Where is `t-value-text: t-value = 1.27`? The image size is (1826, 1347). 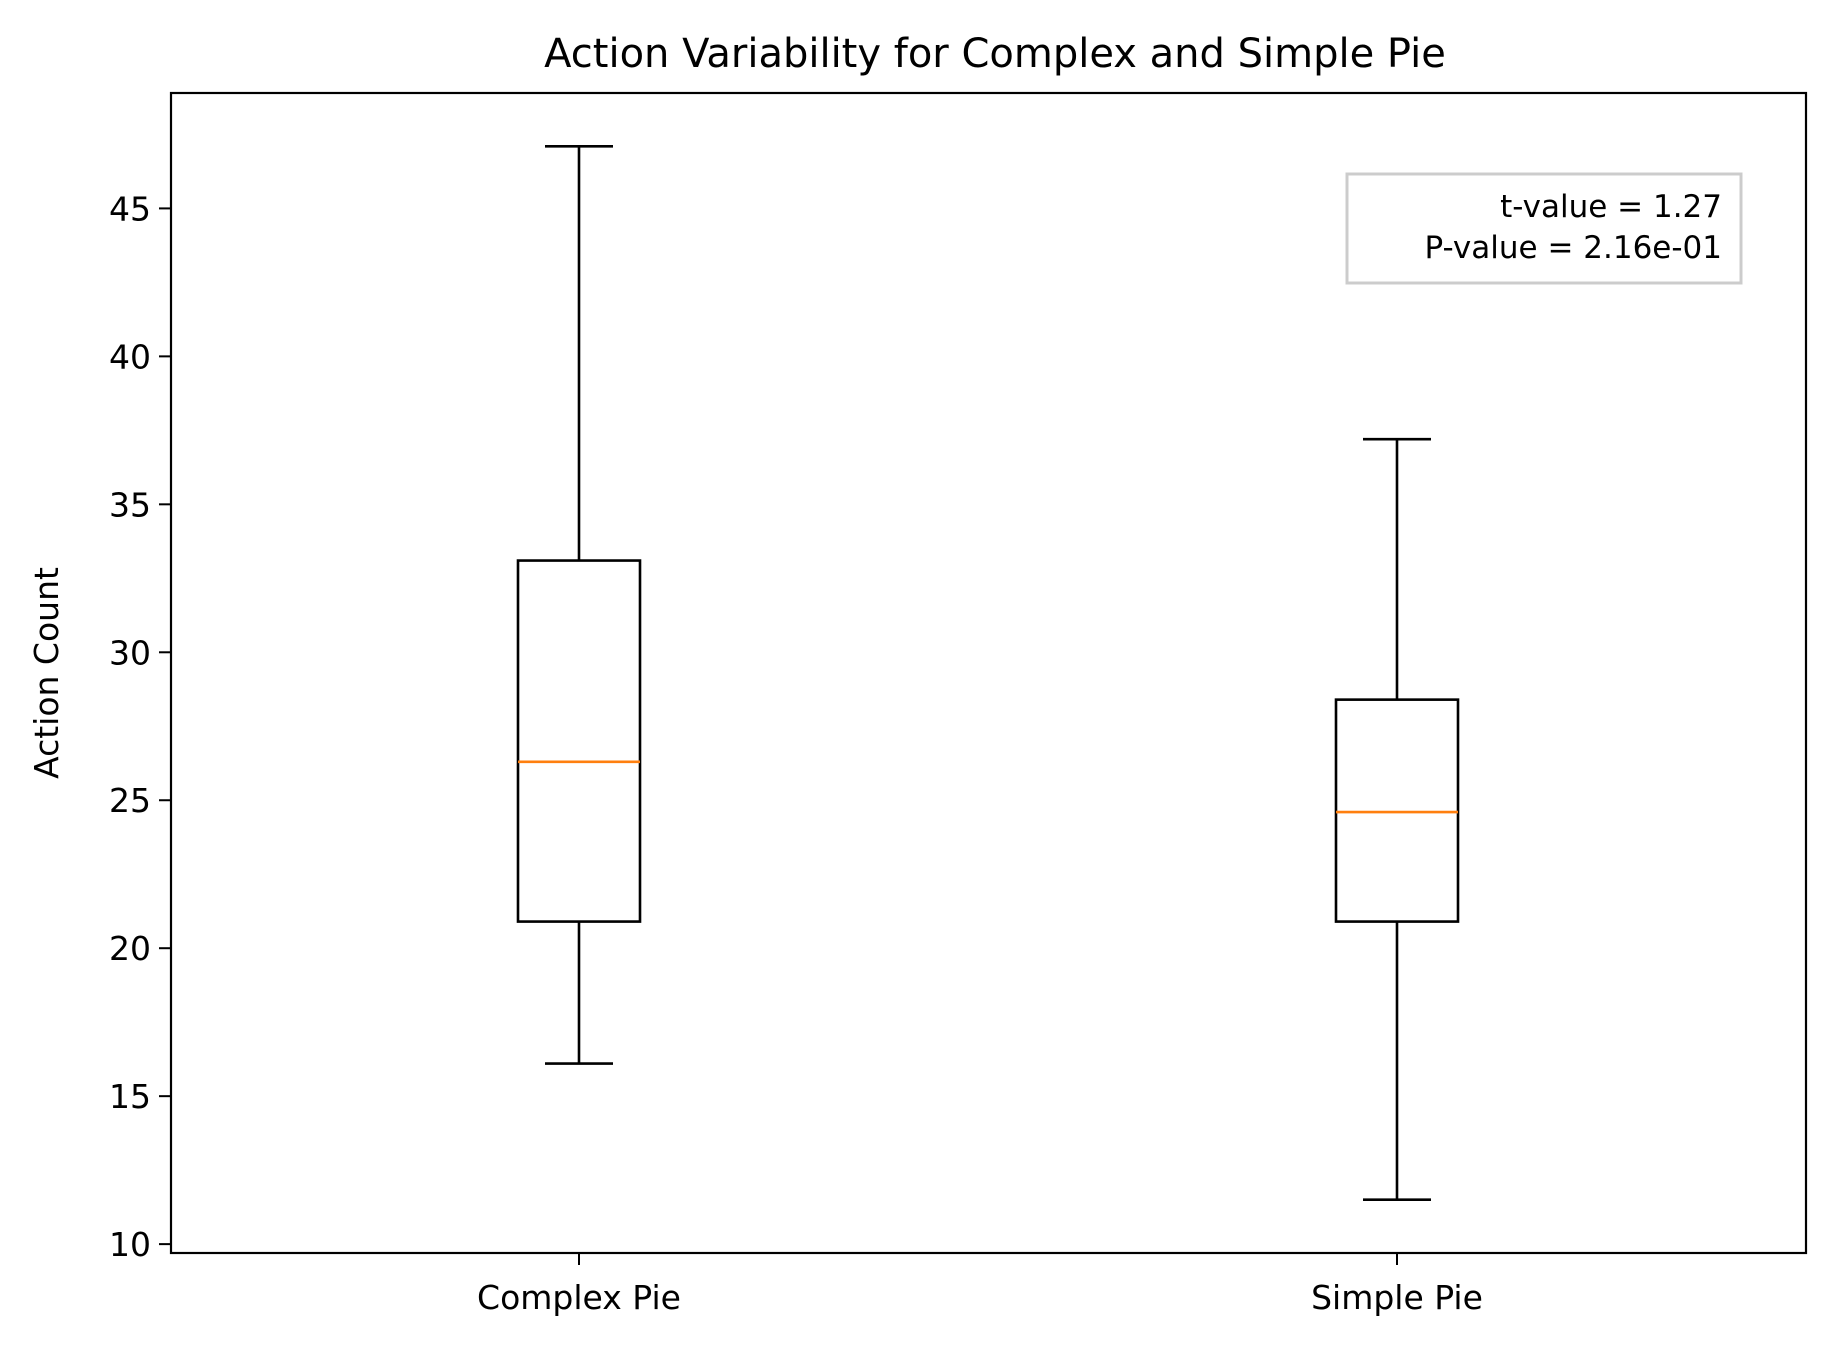 t-value-text: t-value = 1.27 is located at coordinates (1611, 207).